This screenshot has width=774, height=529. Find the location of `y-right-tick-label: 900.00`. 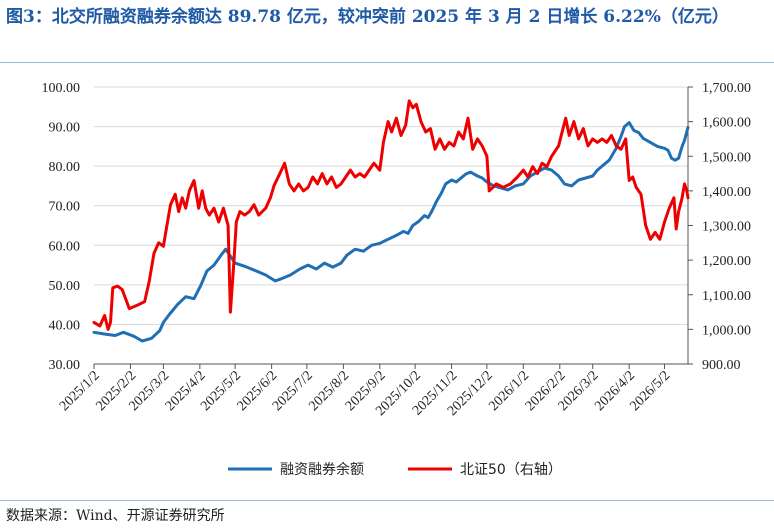

y-right-tick-label: 900.00 is located at coordinates (721, 365).